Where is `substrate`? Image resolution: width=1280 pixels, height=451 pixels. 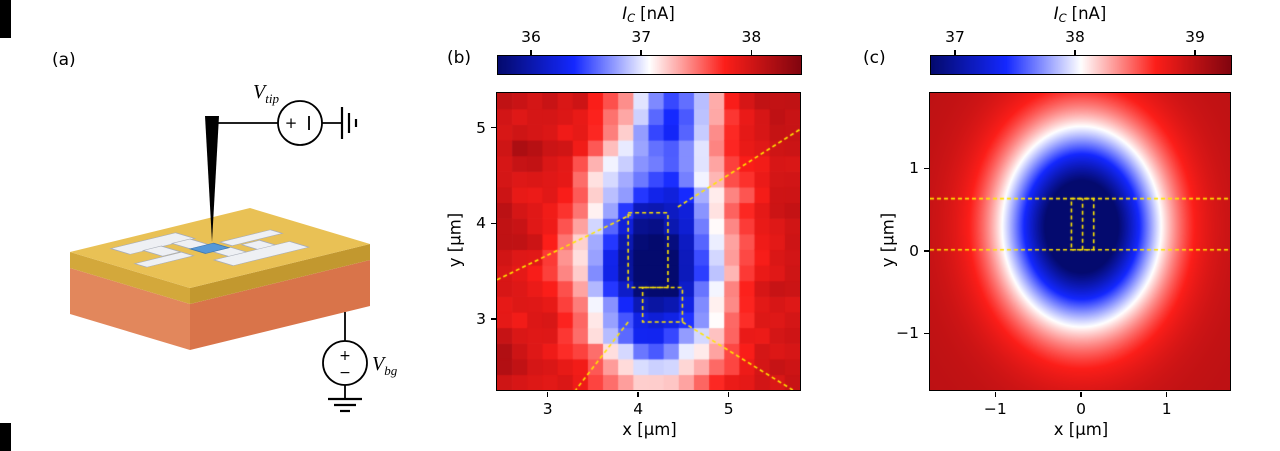
substrate is located at coordinates (220, 279).